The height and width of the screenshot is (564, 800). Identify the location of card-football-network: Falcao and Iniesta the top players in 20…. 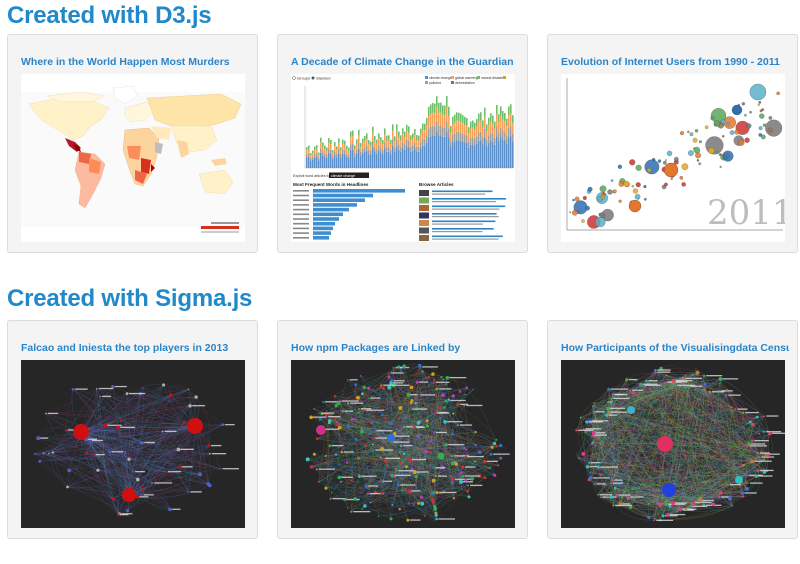
(132, 429).